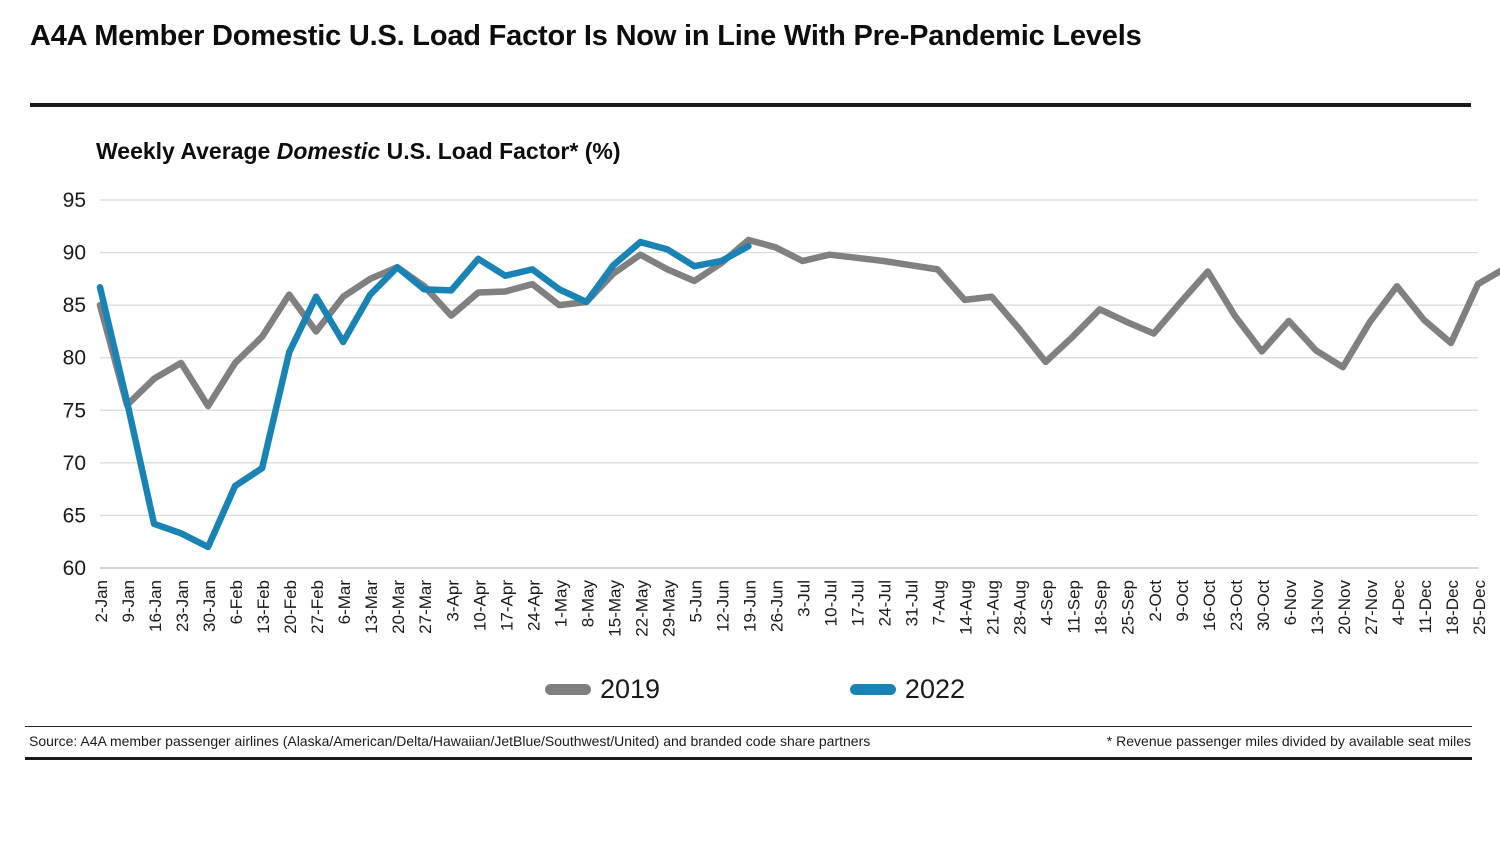  Describe the element at coordinates (560, 604) in the screenshot. I see `x-axis-tick: 1-May` at that location.